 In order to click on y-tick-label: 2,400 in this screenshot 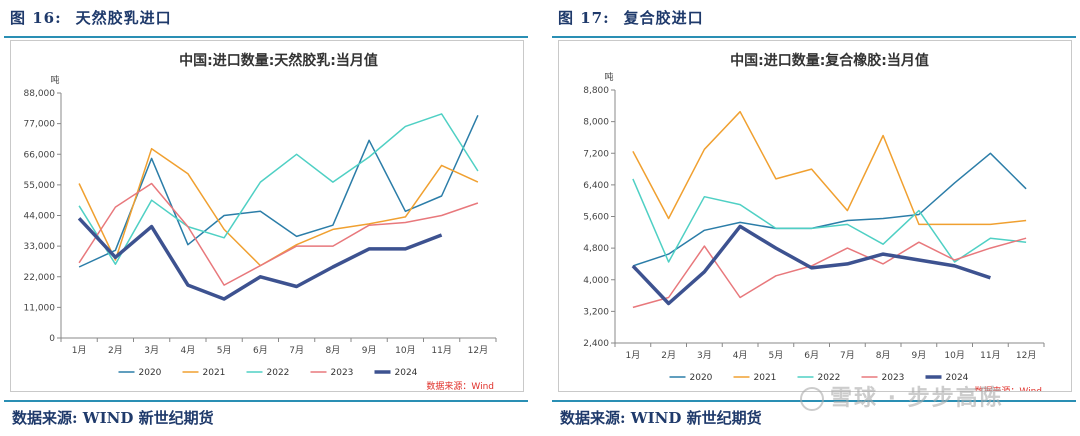, I will do `click(596, 344)`.